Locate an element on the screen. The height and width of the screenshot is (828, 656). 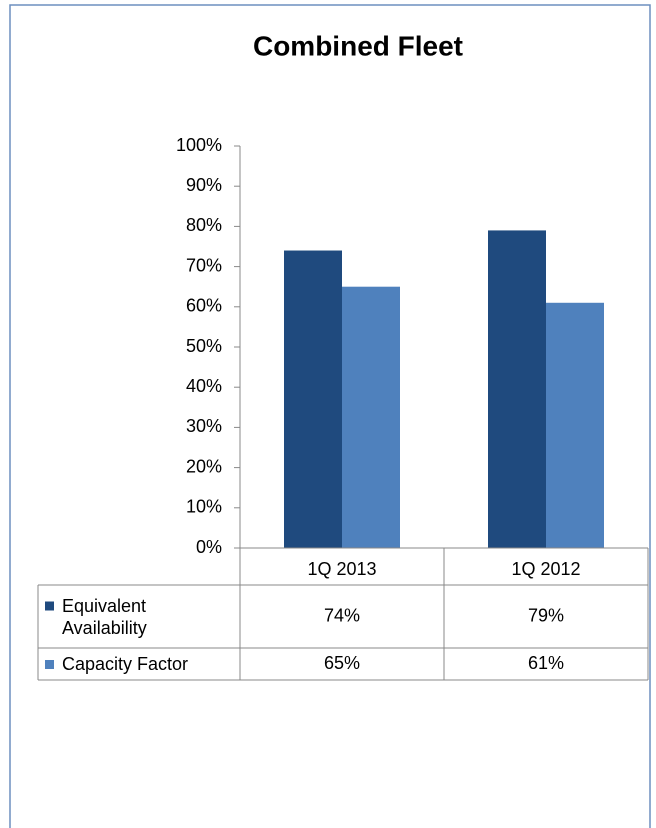
y-tick-label: 0% is located at coordinates (209, 547).